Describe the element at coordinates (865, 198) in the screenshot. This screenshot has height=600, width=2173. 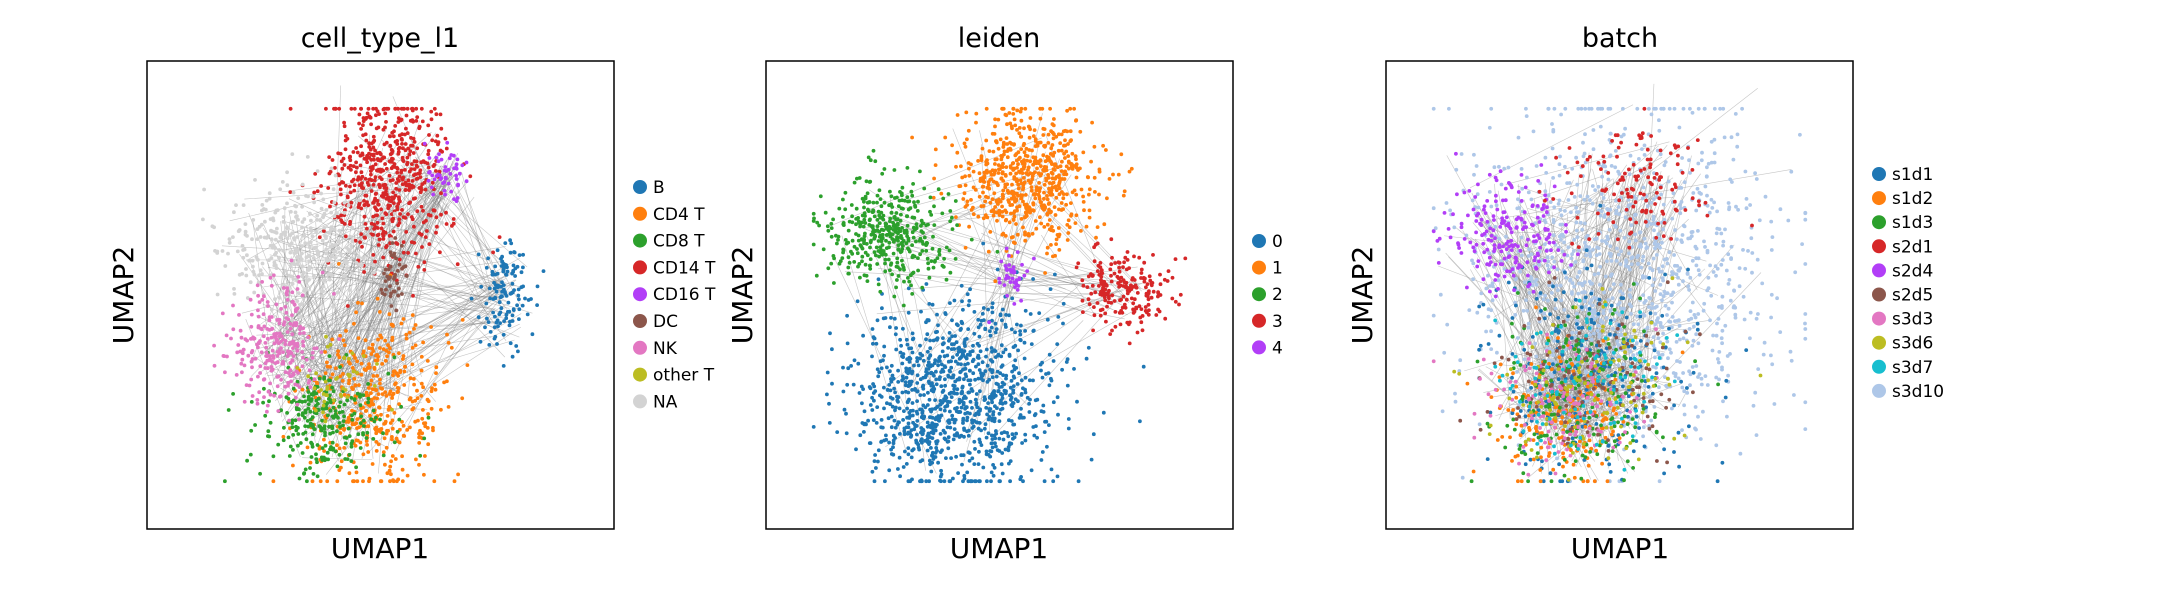
I see `point-2-2008` at that location.